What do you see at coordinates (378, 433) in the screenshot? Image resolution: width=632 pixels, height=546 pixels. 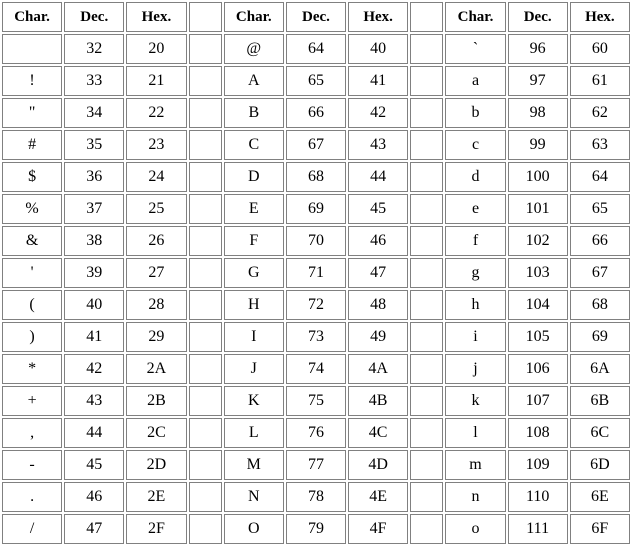 I see `cell-hex-2: 4C` at bounding box center [378, 433].